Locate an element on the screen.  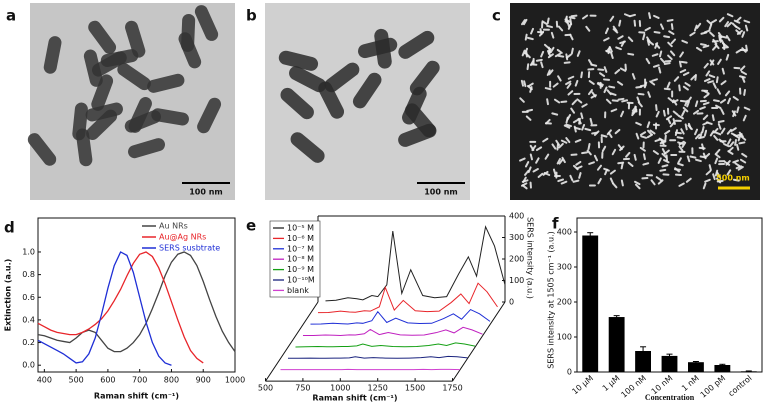
x-tick-label: 1000 is located at coordinates (340, 388).